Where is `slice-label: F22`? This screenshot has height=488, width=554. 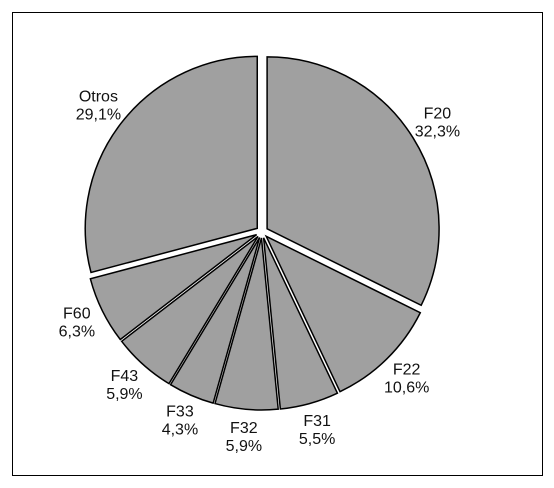
slice-label: F22 is located at coordinates (407, 369).